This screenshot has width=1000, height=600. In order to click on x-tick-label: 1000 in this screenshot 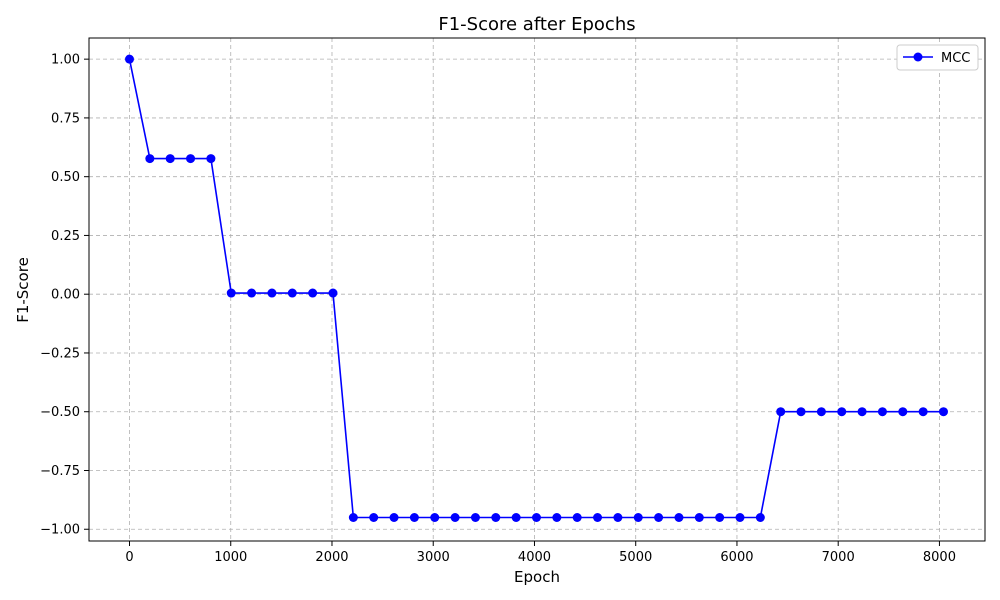, I will do `click(230, 557)`.